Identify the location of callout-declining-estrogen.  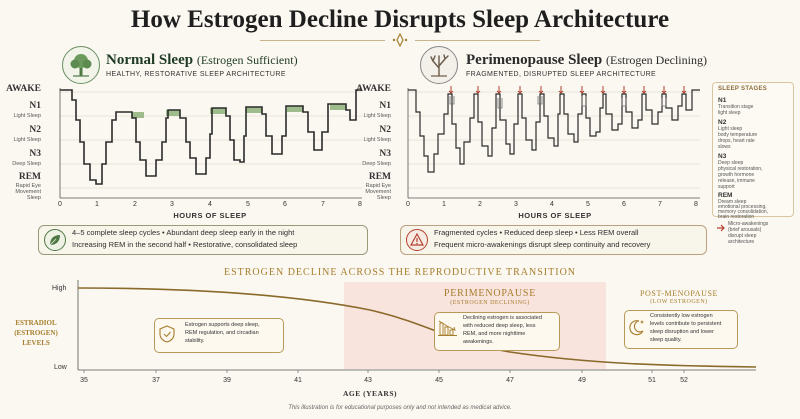
(497, 331).